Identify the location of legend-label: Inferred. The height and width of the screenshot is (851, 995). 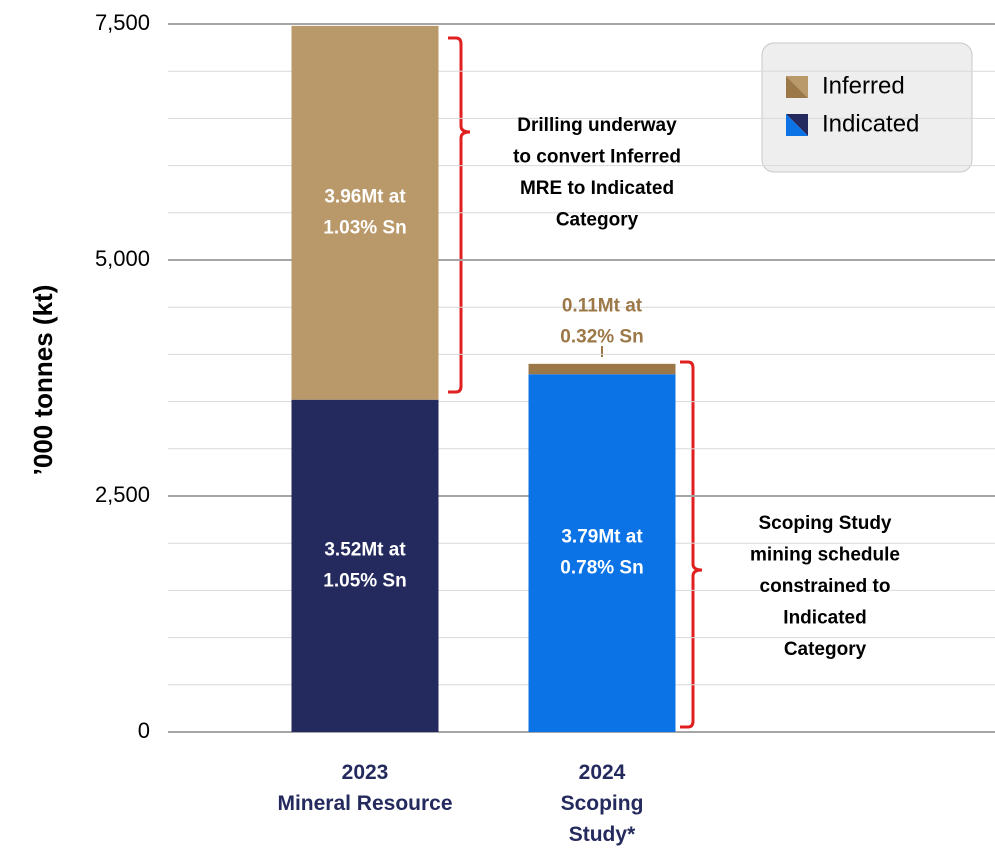
(863, 85).